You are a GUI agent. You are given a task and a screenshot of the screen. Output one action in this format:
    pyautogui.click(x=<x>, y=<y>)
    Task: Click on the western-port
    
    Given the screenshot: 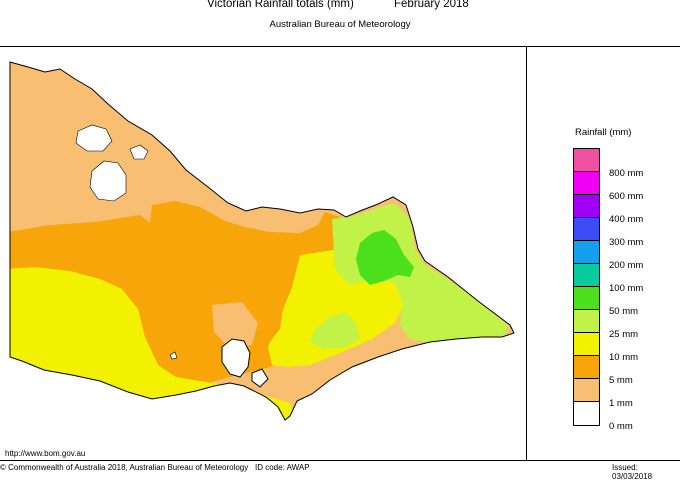 What is the action you would take?
    pyautogui.click(x=260, y=378)
    